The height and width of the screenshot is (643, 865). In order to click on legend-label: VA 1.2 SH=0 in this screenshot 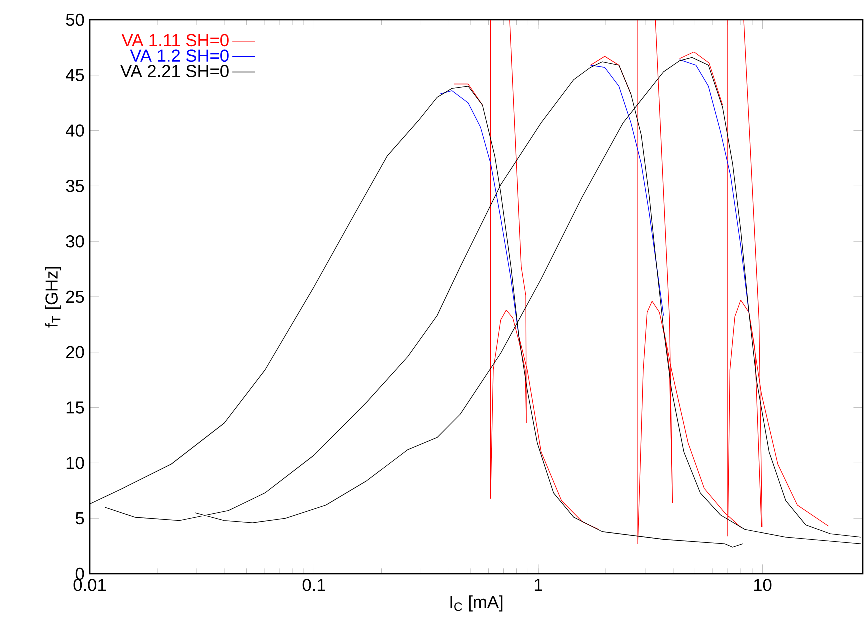, I will do `click(179, 56)`.